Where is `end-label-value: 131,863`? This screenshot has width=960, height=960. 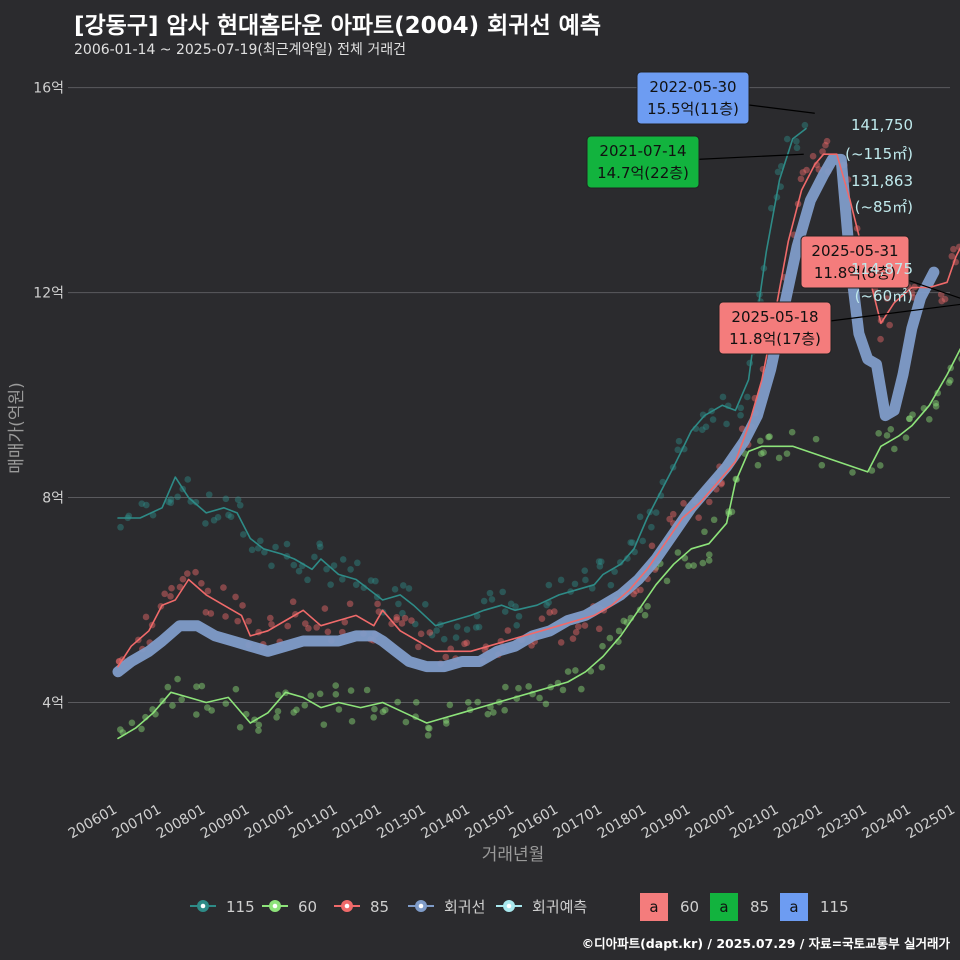
end-label-value: 131,863 is located at coordinates (882, 181).